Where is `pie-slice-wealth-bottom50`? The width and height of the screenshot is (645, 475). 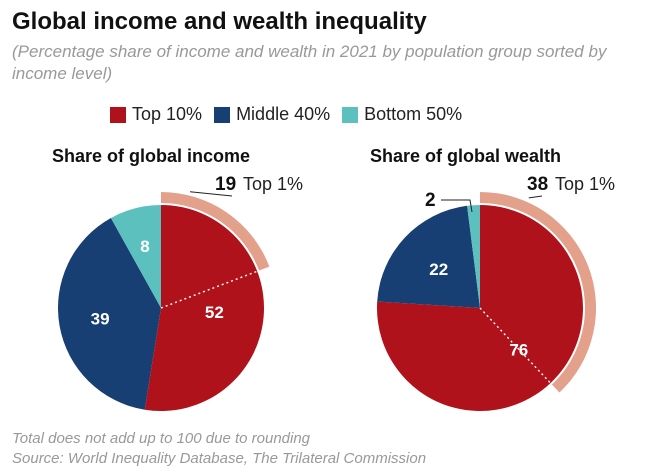
pie-slice-wealth-bottom50 is located at coordinates (473, 256).